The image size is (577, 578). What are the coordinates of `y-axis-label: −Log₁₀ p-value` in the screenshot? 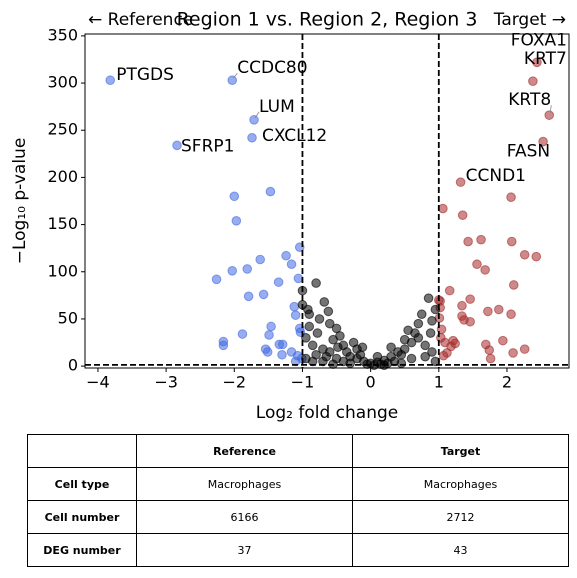 It's located at (20, 201).